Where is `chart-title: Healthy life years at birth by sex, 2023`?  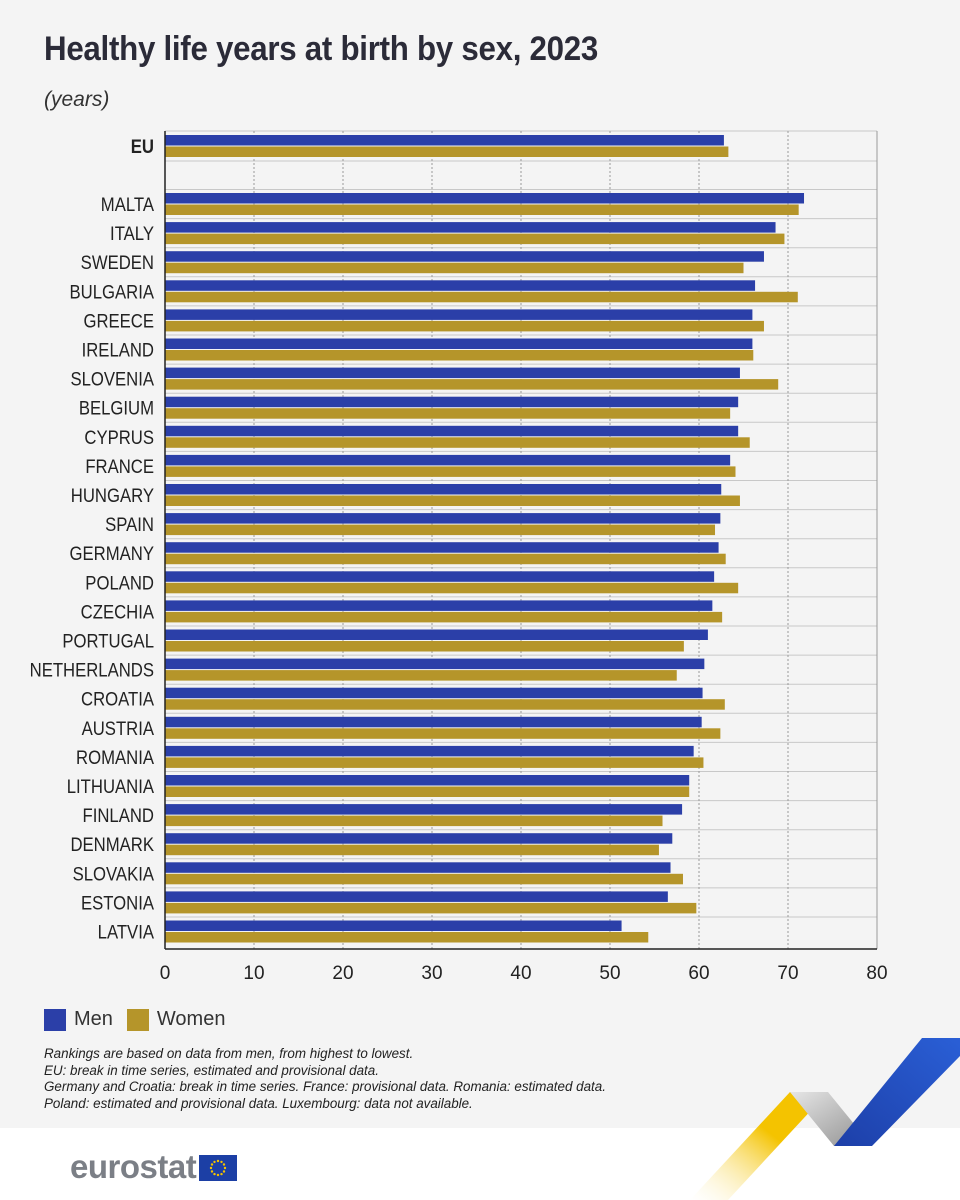
chart-title: Healthy life years at birth by sex, 2023 is located at coordinates (321, 49).